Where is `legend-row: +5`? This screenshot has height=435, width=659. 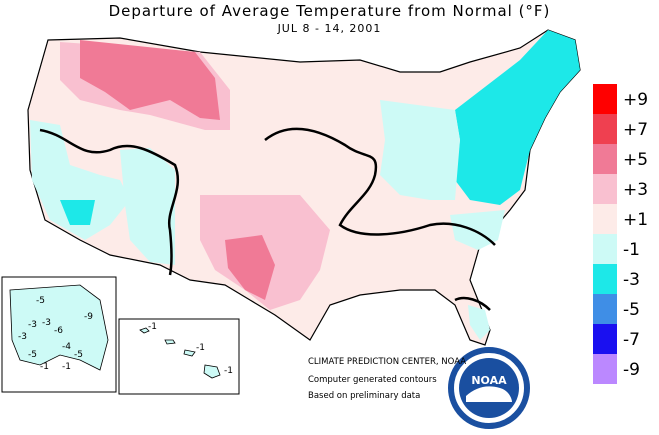
legend-row: +5 is located at coordinates (623, 159).